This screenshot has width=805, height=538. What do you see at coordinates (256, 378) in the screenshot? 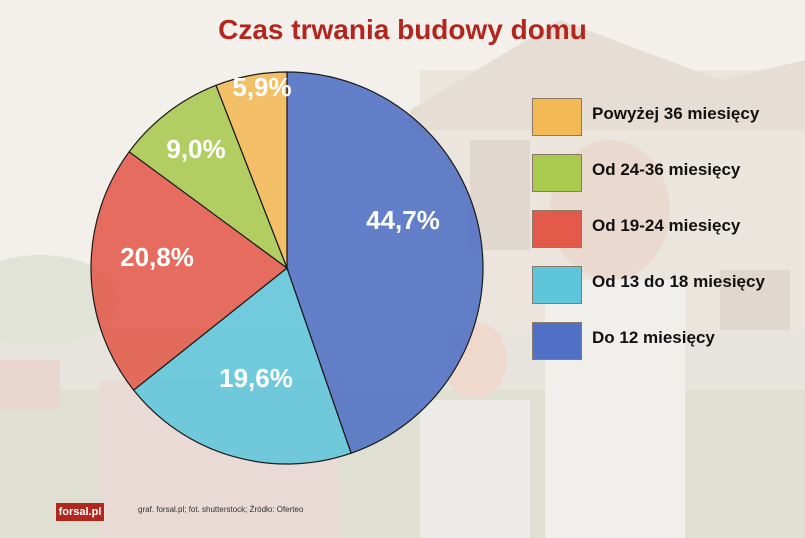
I see `slice-value-label: 19,6%` at bounding box center [256, 378].